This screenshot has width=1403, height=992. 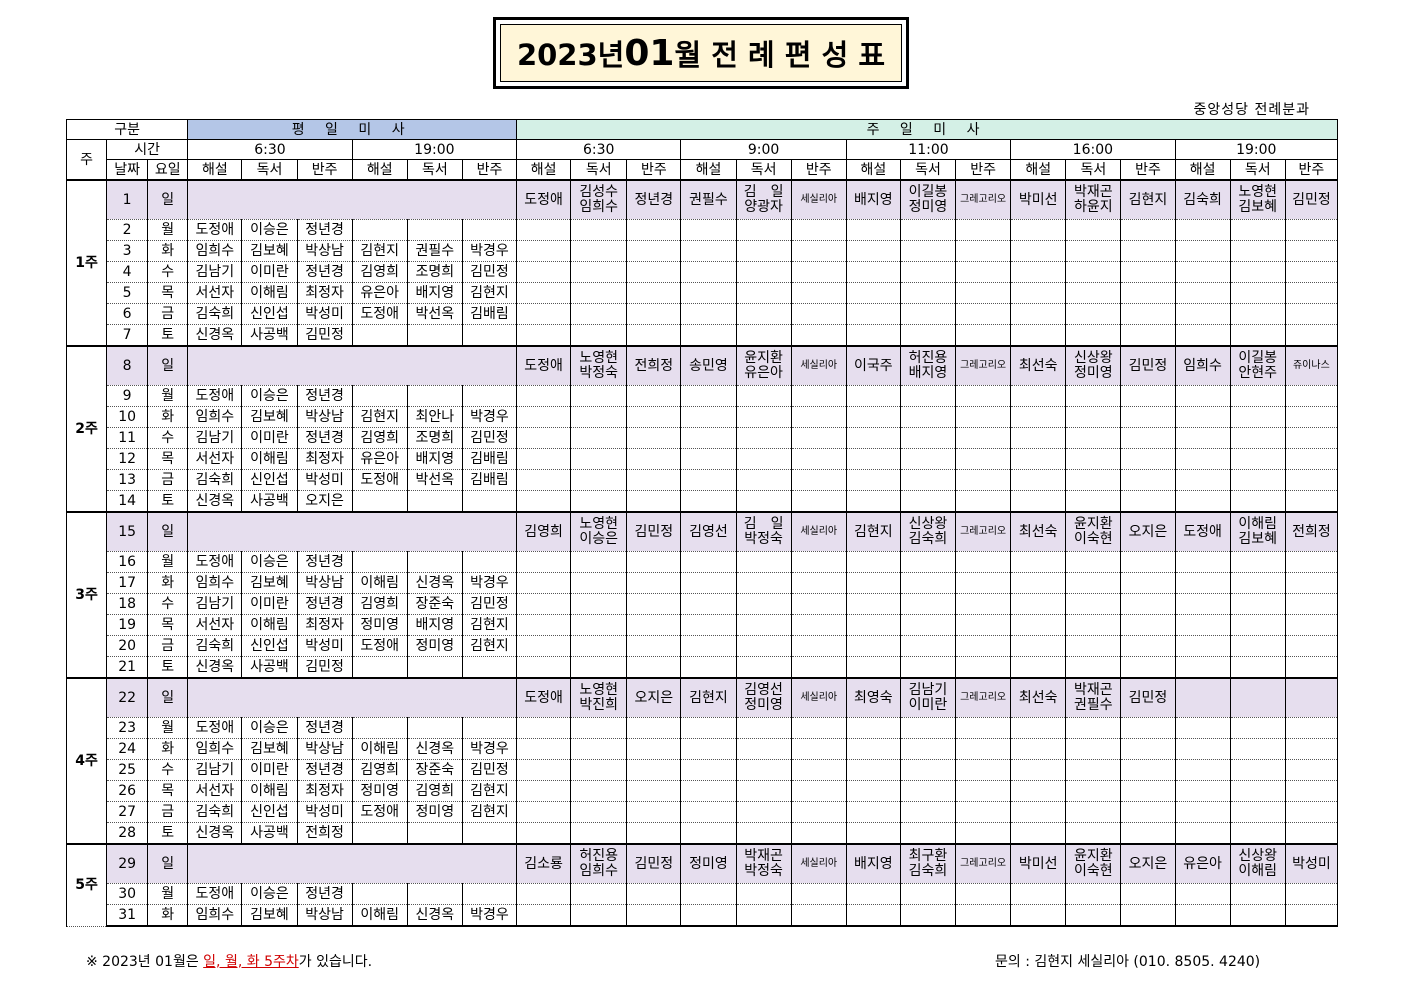 What do you see at coordinates (352, 199) in the screenshot?
I see `weekday-empty-cell` at bounding box center [352, 199].